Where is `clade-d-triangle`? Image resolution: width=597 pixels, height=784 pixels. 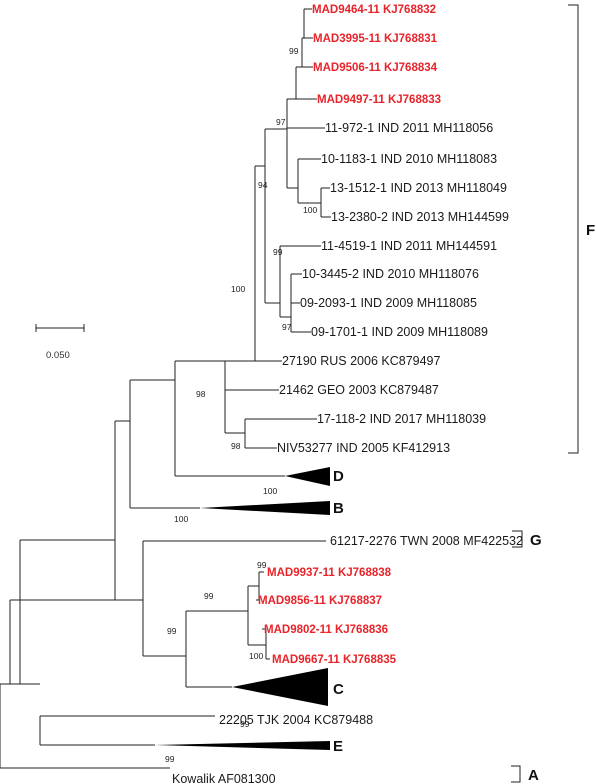
clade-d-triangle is located at coordinates (307, 476).